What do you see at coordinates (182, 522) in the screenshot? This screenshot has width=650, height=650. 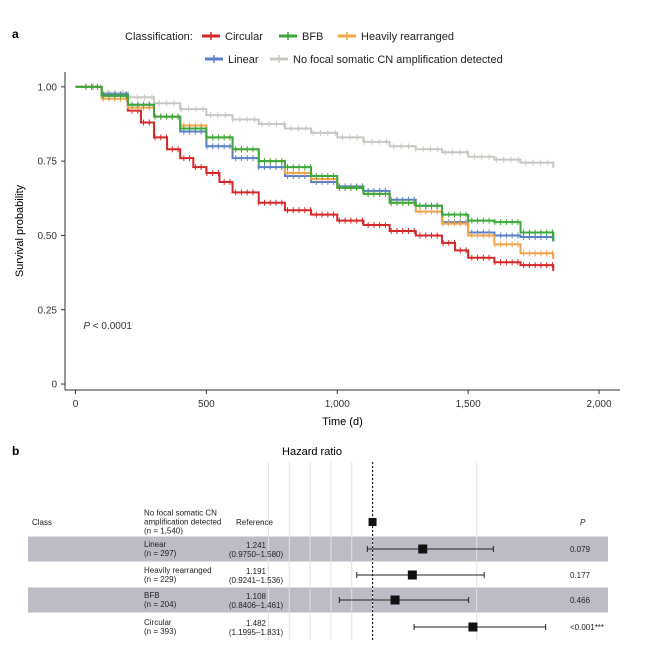 I see `row-name: amplification detected` at bounding box center [182, 522].